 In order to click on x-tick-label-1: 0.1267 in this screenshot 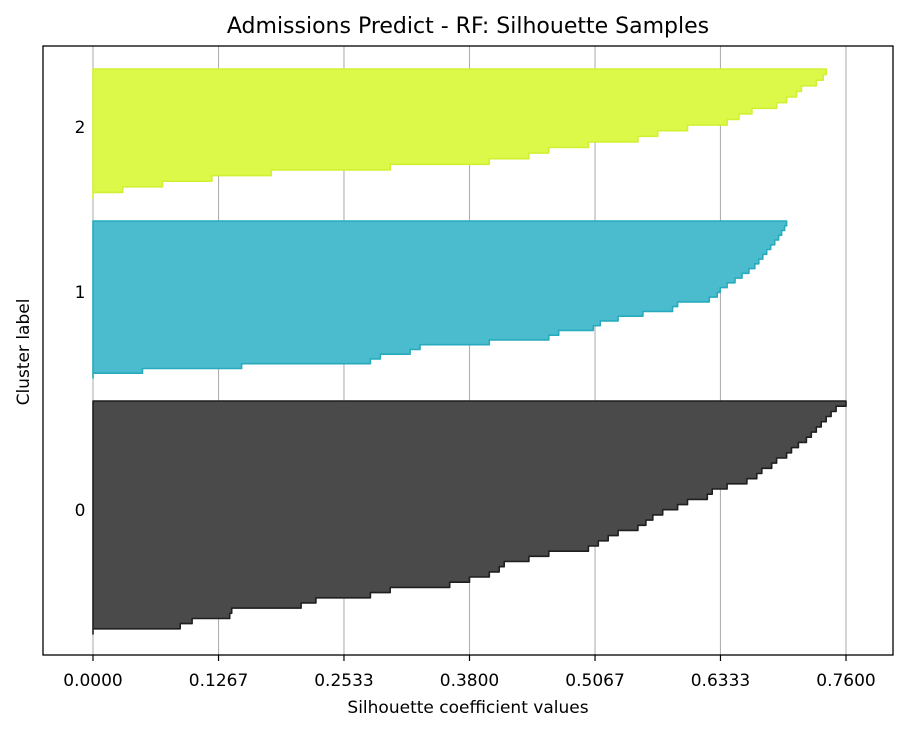, I will do `click(218, 681)`.